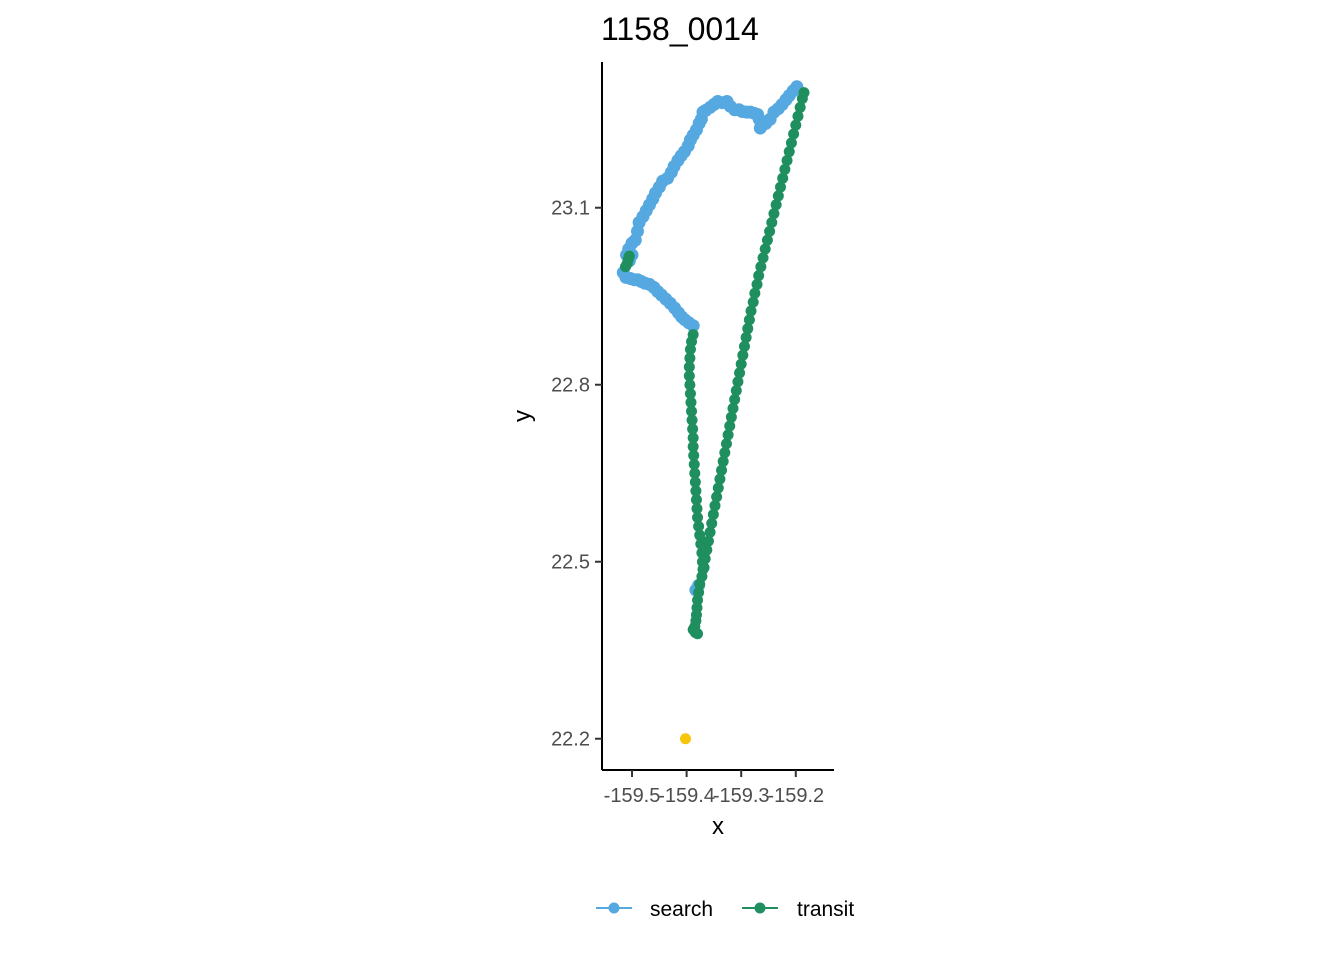 This screenshot has width=1344, height=960. Describe the element at coordinates (570, 386) in the screenshot. I see `y-tick-label: 22.8` at that location.